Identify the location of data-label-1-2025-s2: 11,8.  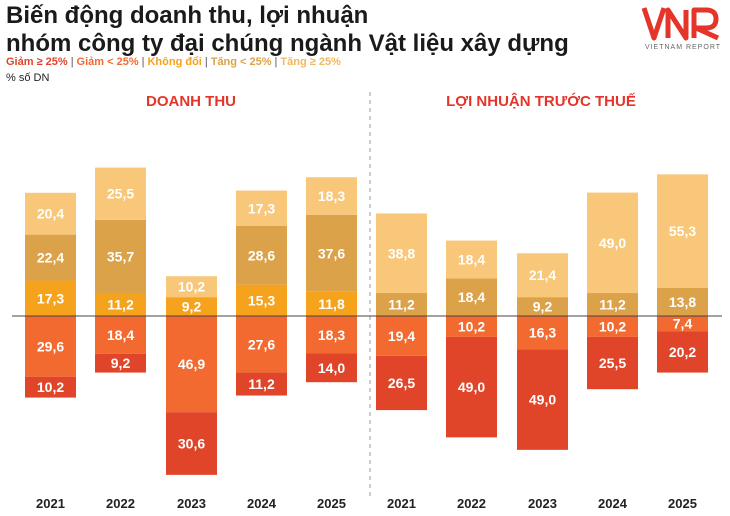
(331, 304).